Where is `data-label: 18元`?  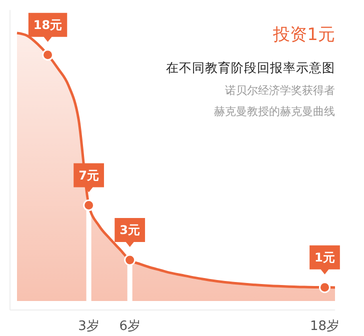
data-label: 18元 is located at coordinates (47, 25).